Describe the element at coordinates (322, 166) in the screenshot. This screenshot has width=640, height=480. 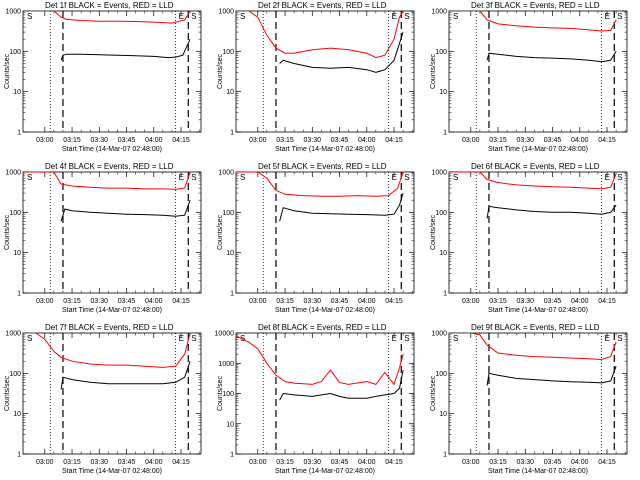
I see `panel-title: Det 5f BLACK = Events, RED = LLD` at that location.